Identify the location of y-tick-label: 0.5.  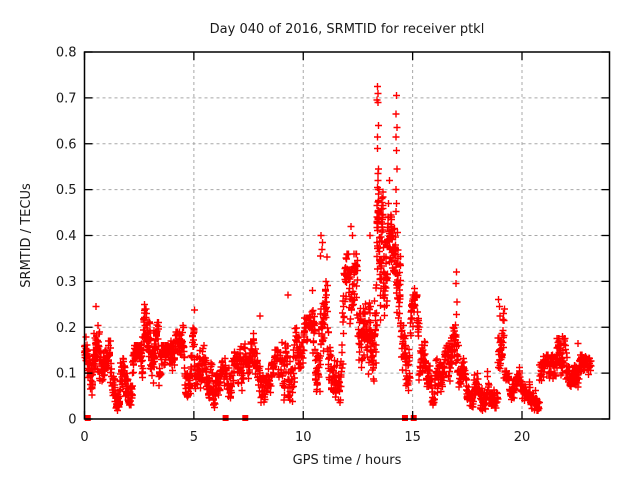
(66, 190).